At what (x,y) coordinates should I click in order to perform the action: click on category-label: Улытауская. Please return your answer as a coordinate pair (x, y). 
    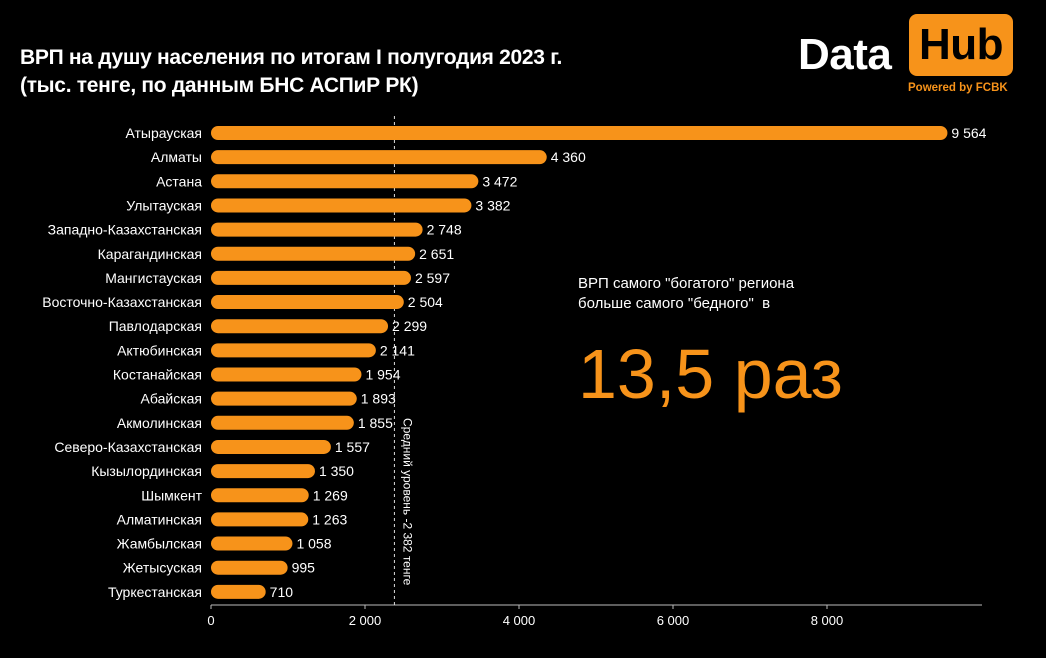
    Looking at the image, I should click on (164, 205).